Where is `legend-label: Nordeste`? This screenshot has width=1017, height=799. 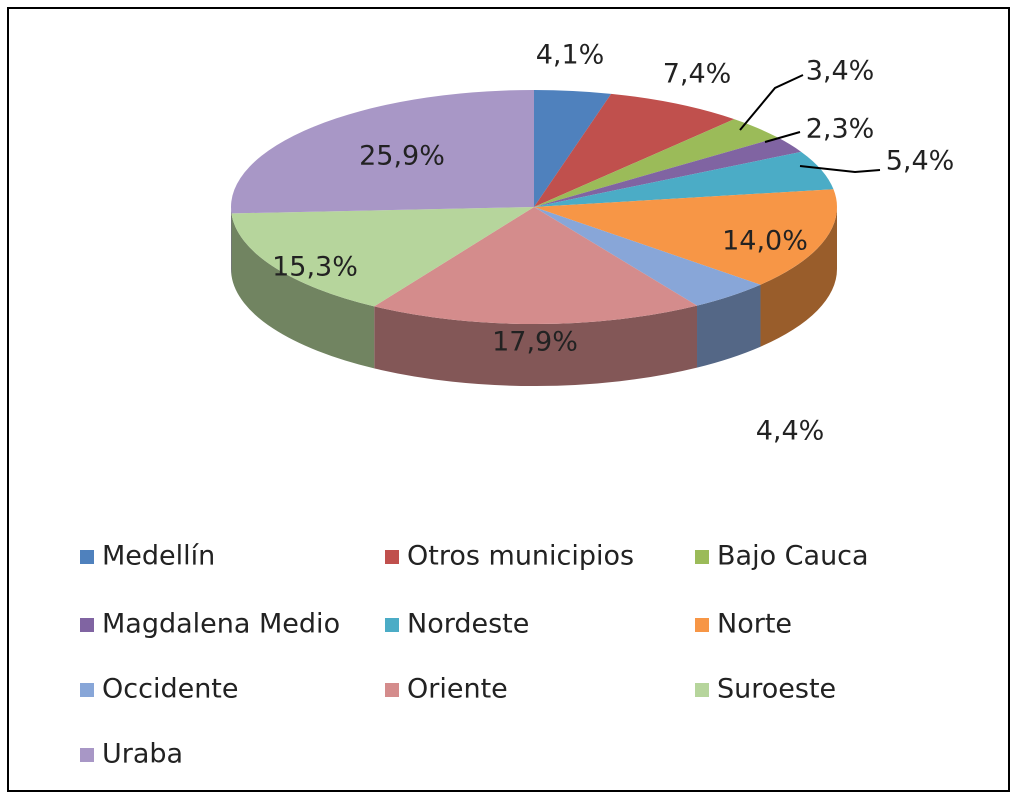 legend-label: Nordeste is located at coordinates (468, 624).